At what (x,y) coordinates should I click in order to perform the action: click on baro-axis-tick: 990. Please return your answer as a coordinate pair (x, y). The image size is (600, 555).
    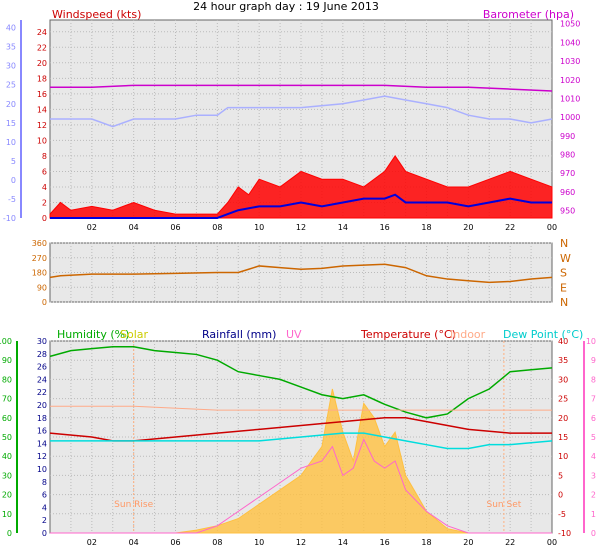
    Looking at the image, I should click on (567, 136).